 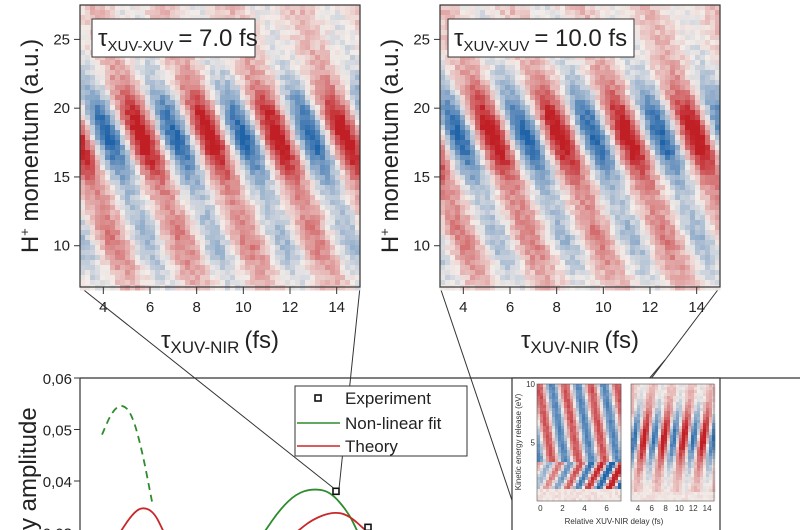 What do you see at coordinates (103, 307) in the screenshot?
I see `x-tick-label: 4` at bounding box center [103, 307].